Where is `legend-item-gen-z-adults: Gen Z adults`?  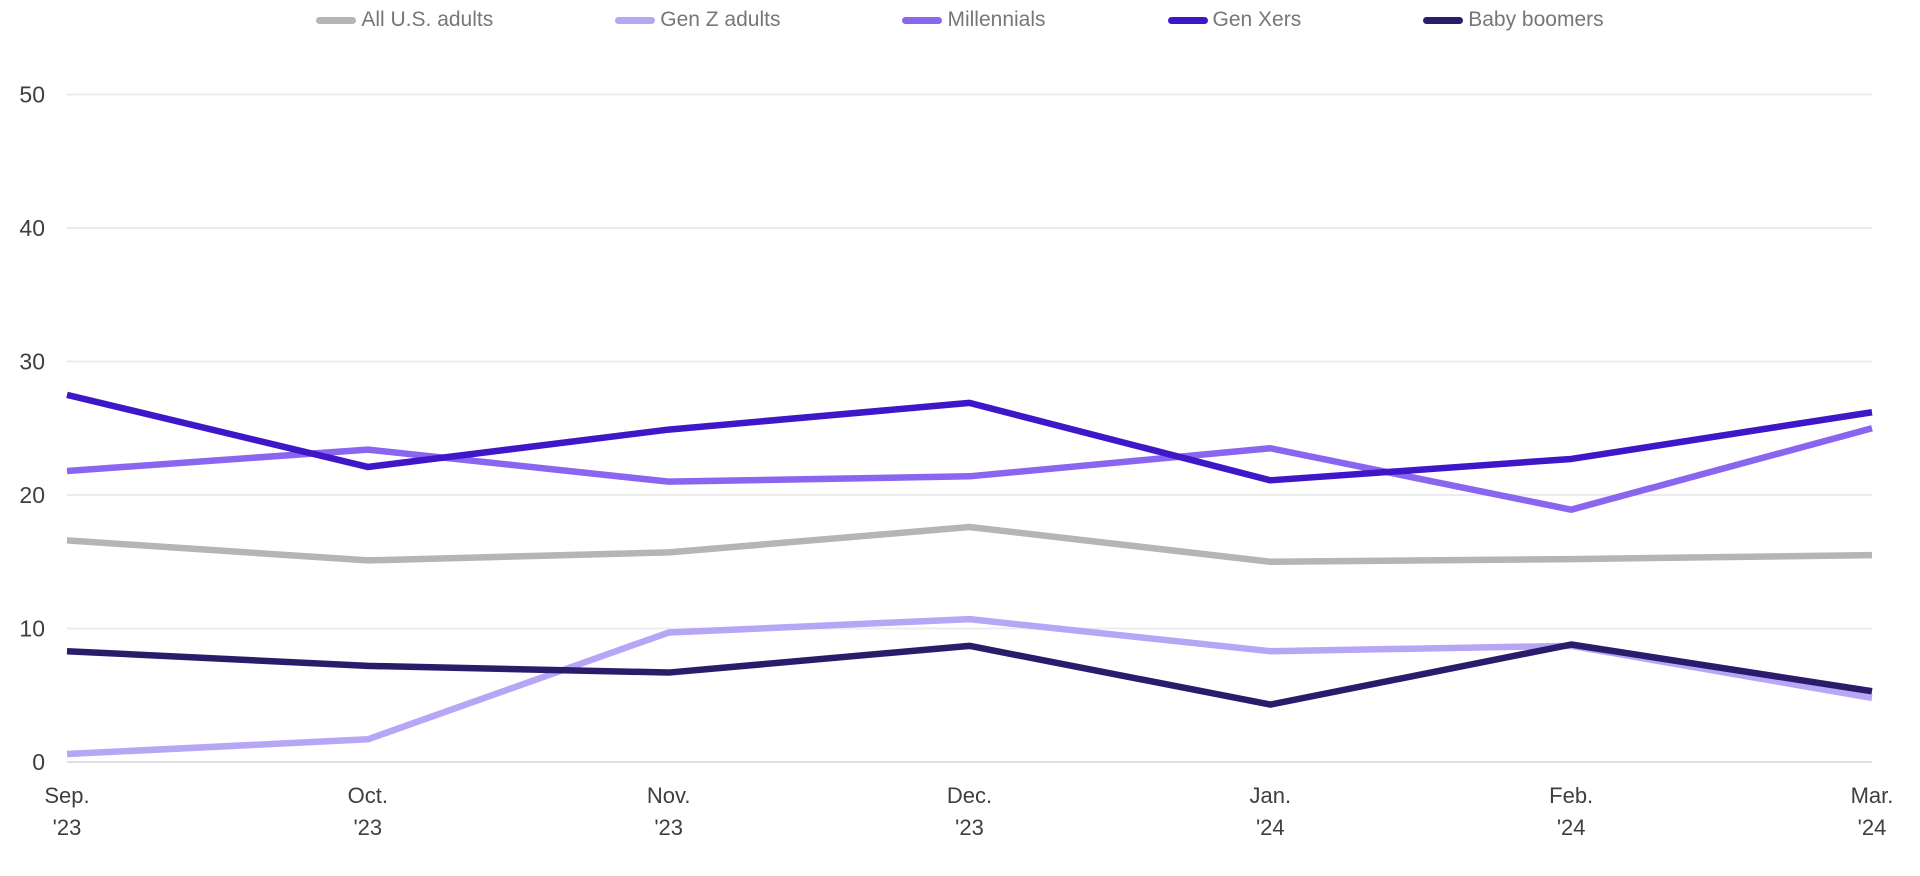 legend-item-gen-z-adults: Gen Z adults is located at coordinates (697, 20).